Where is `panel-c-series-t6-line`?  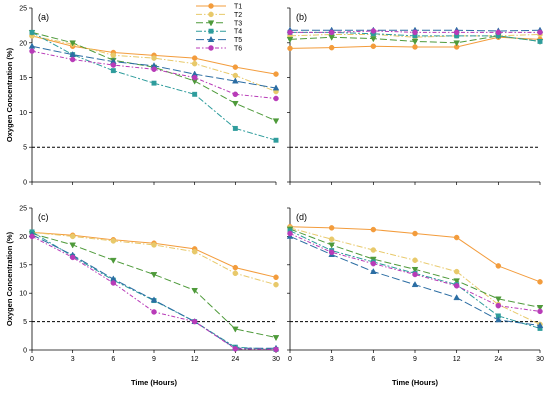
panel-c-series-t6-line is located at coordinates (154, 292).